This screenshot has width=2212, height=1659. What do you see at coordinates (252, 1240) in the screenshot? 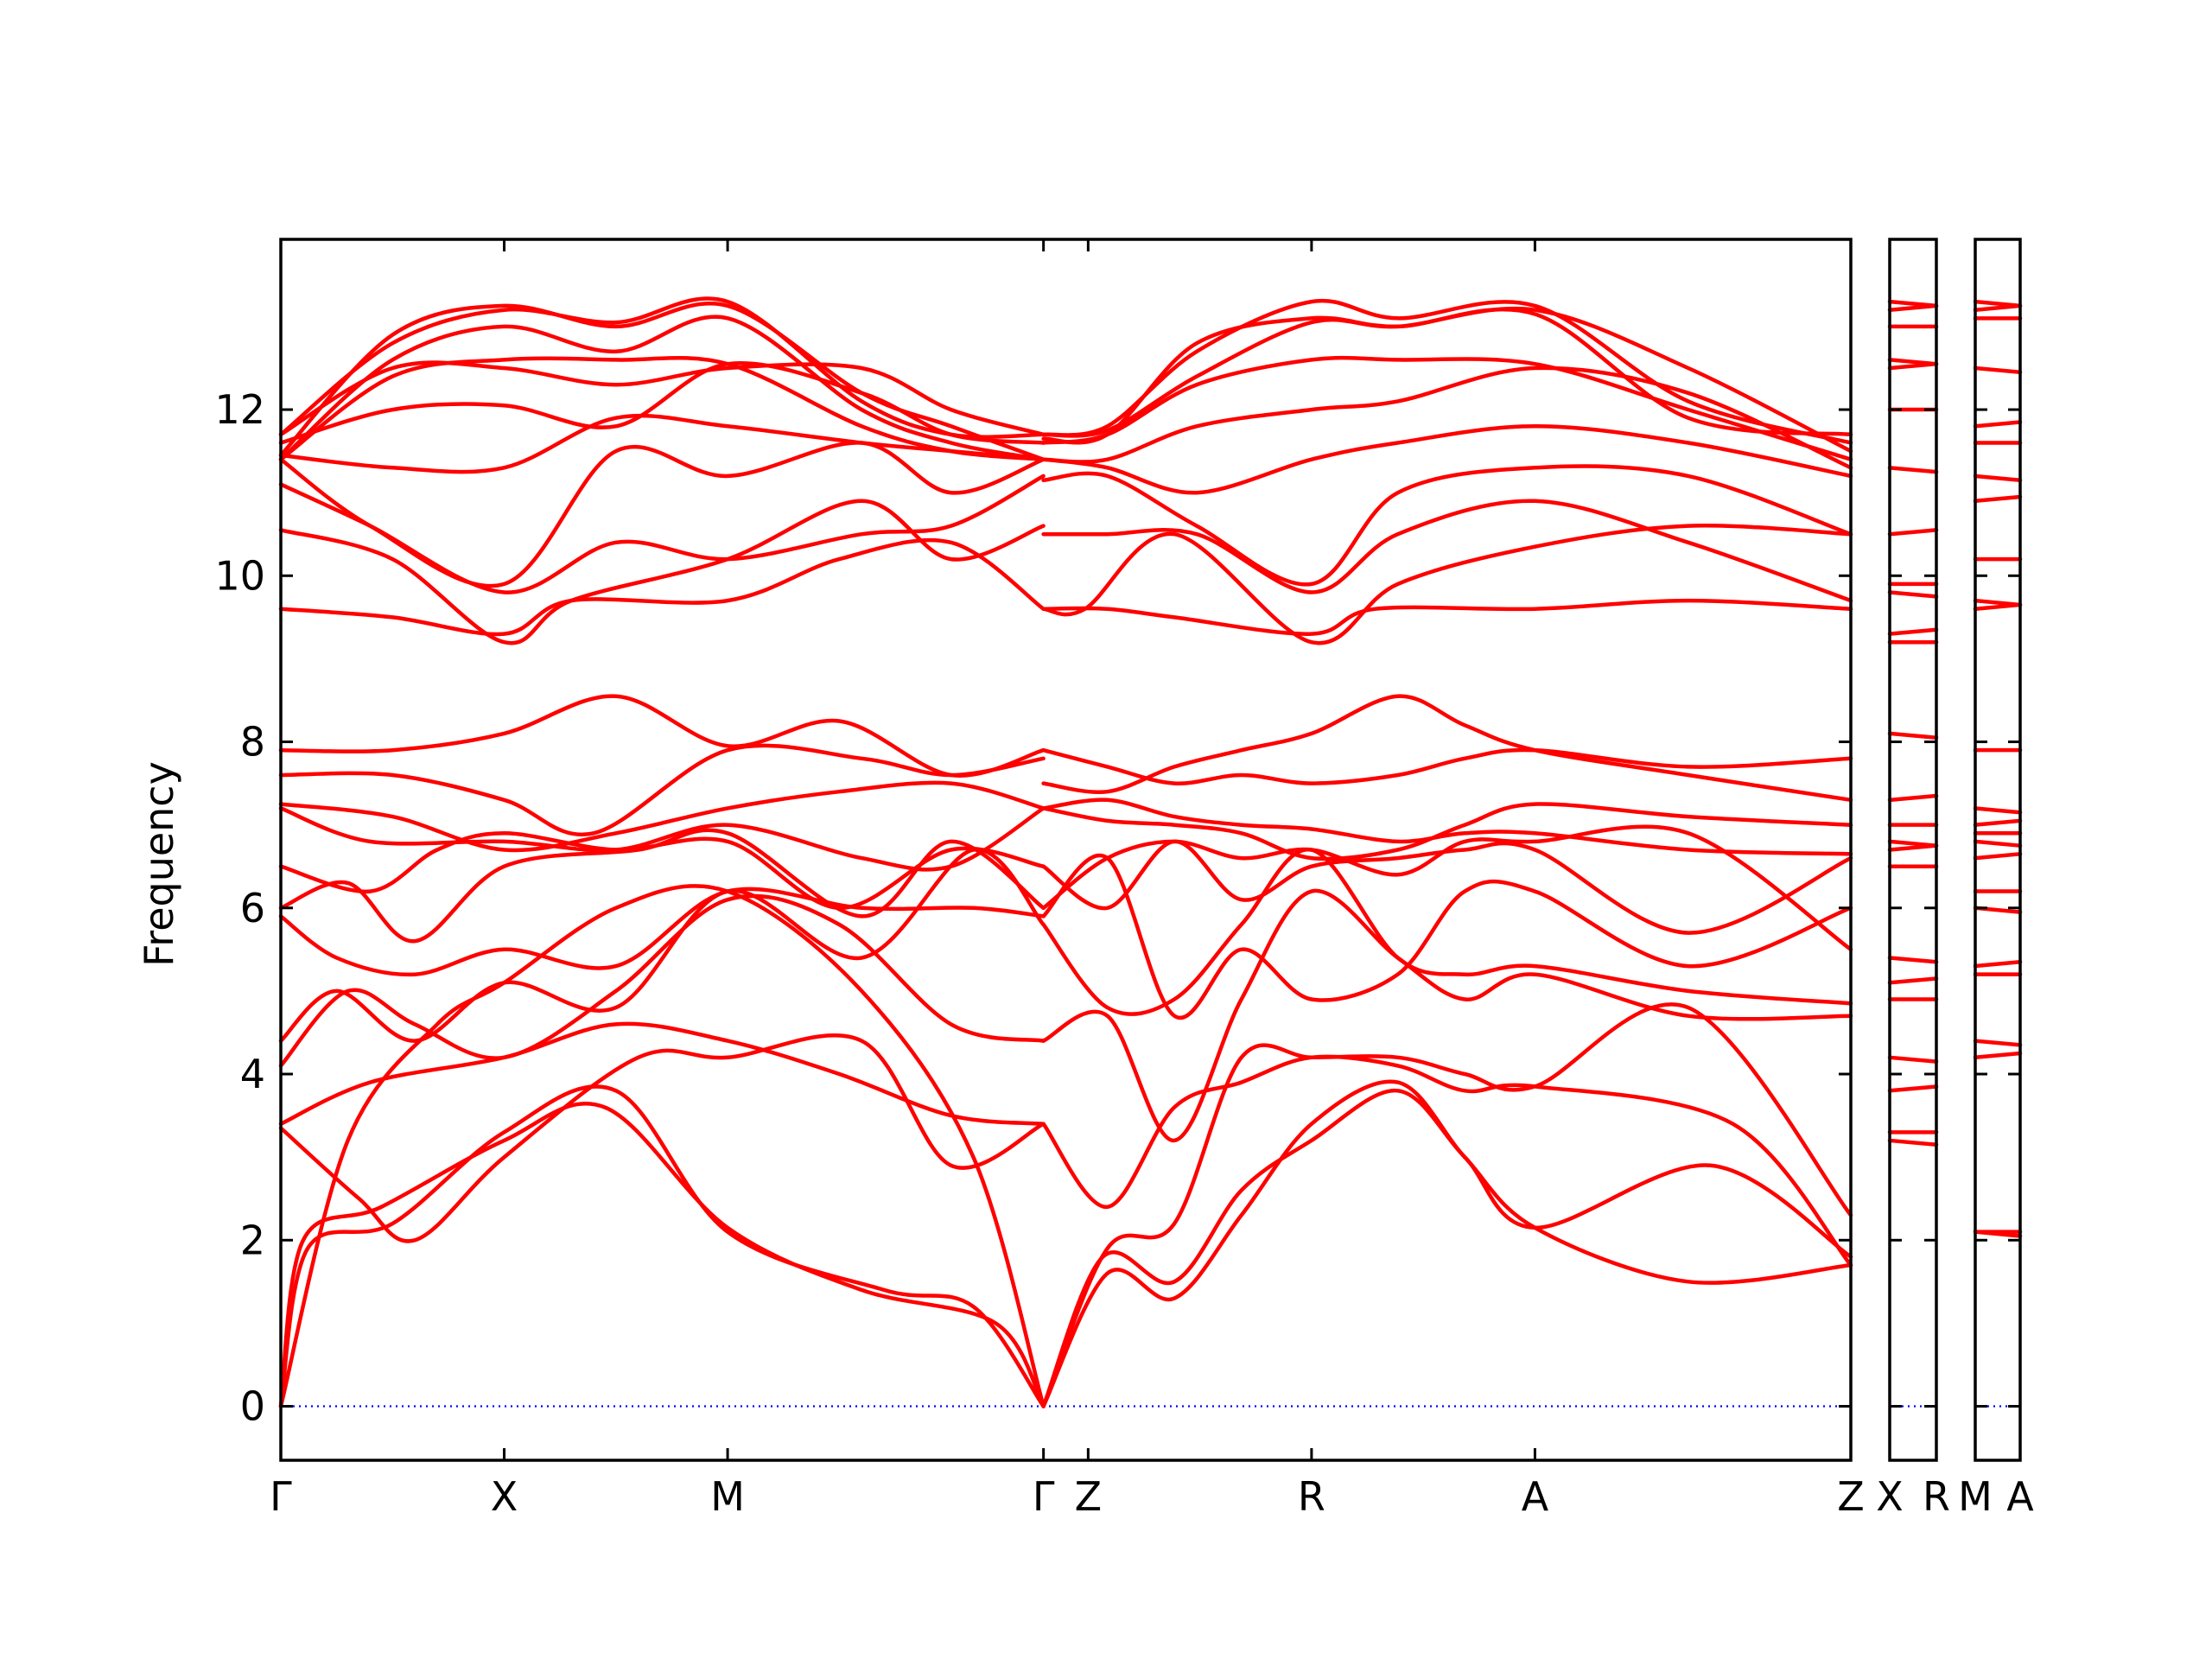
I see `y-tick-label: 2` at bounding box center [252, 1240].